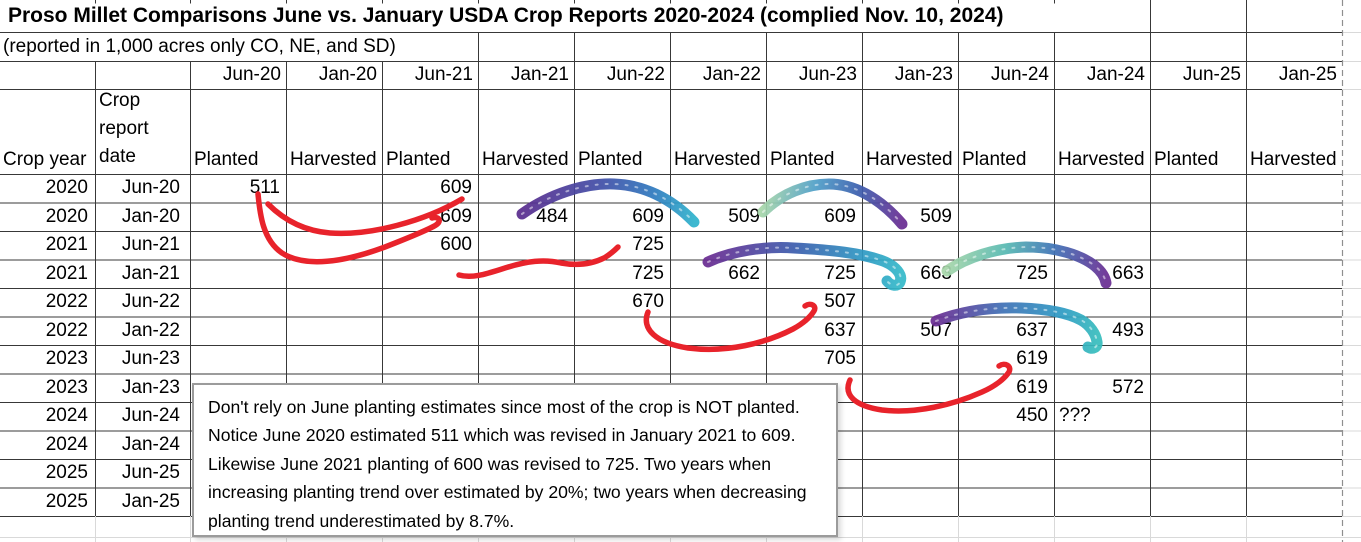 The image size is (1361, 542). I want to click on value-cell: ???, so click(1075, 416).